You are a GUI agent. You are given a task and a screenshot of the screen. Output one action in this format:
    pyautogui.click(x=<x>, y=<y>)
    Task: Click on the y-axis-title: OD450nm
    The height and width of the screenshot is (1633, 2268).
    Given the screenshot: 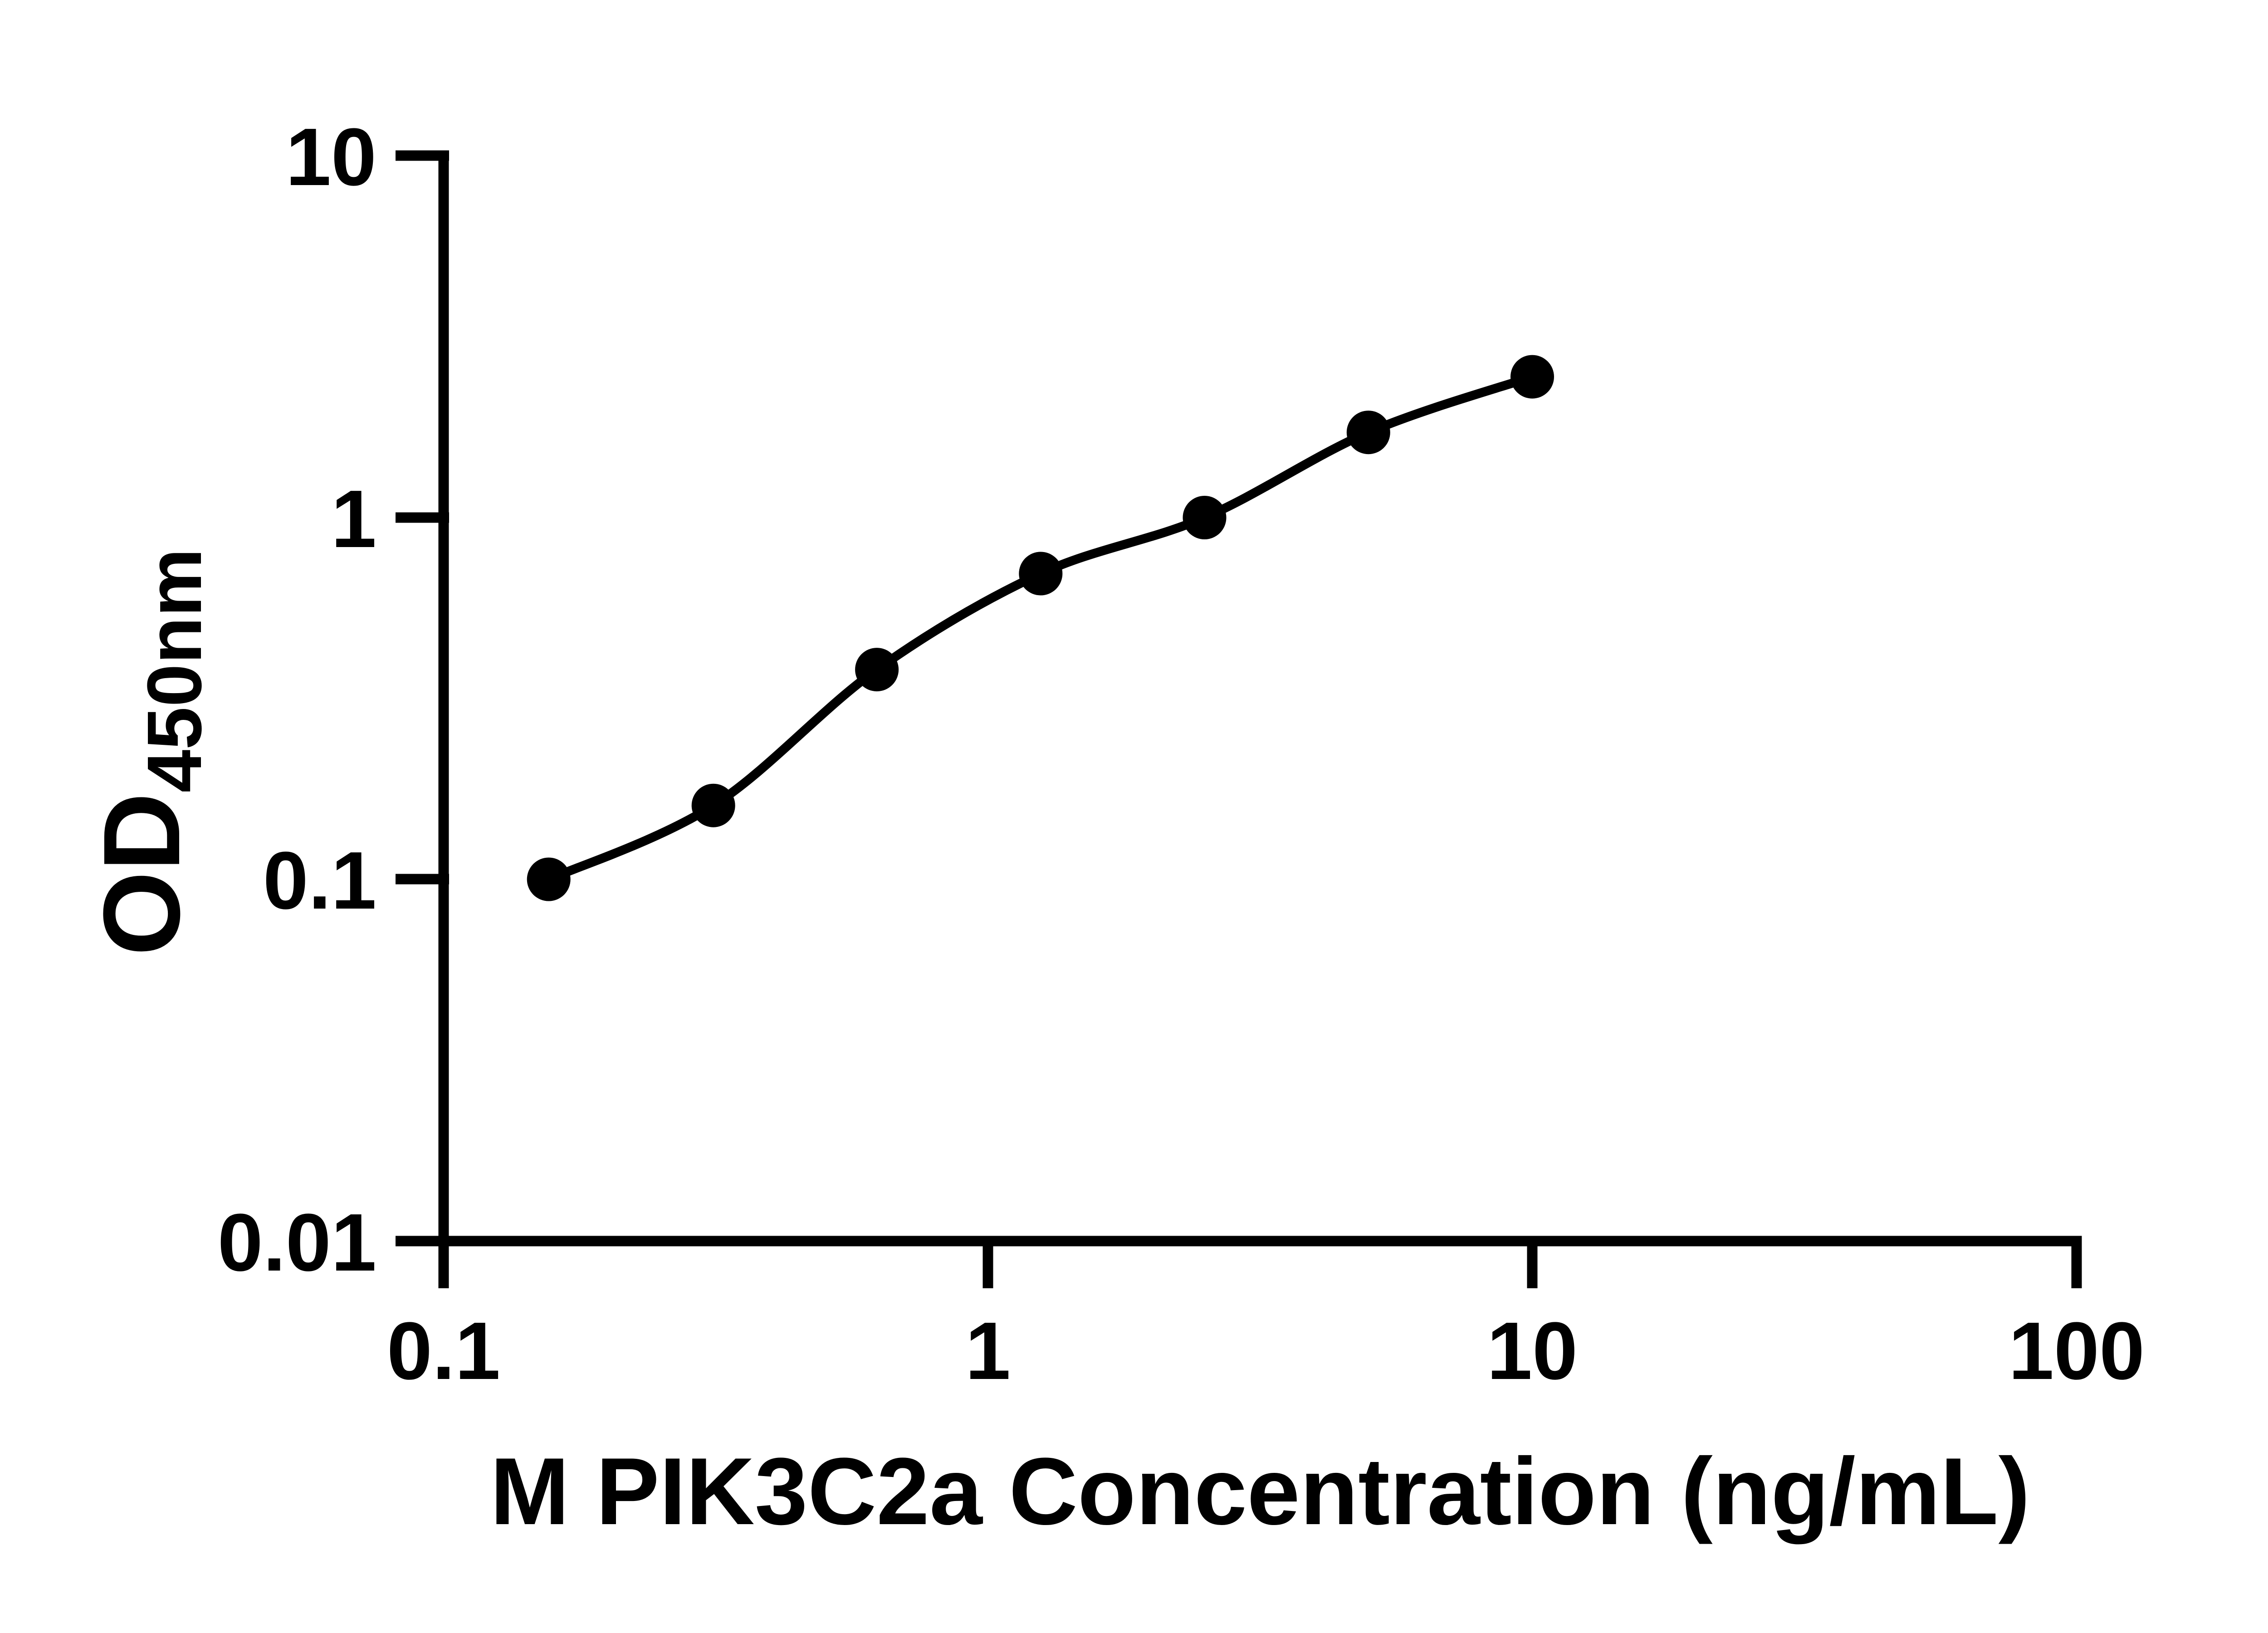 What is the action you would take?
    pyautogui.click(x=150, y=752)
    